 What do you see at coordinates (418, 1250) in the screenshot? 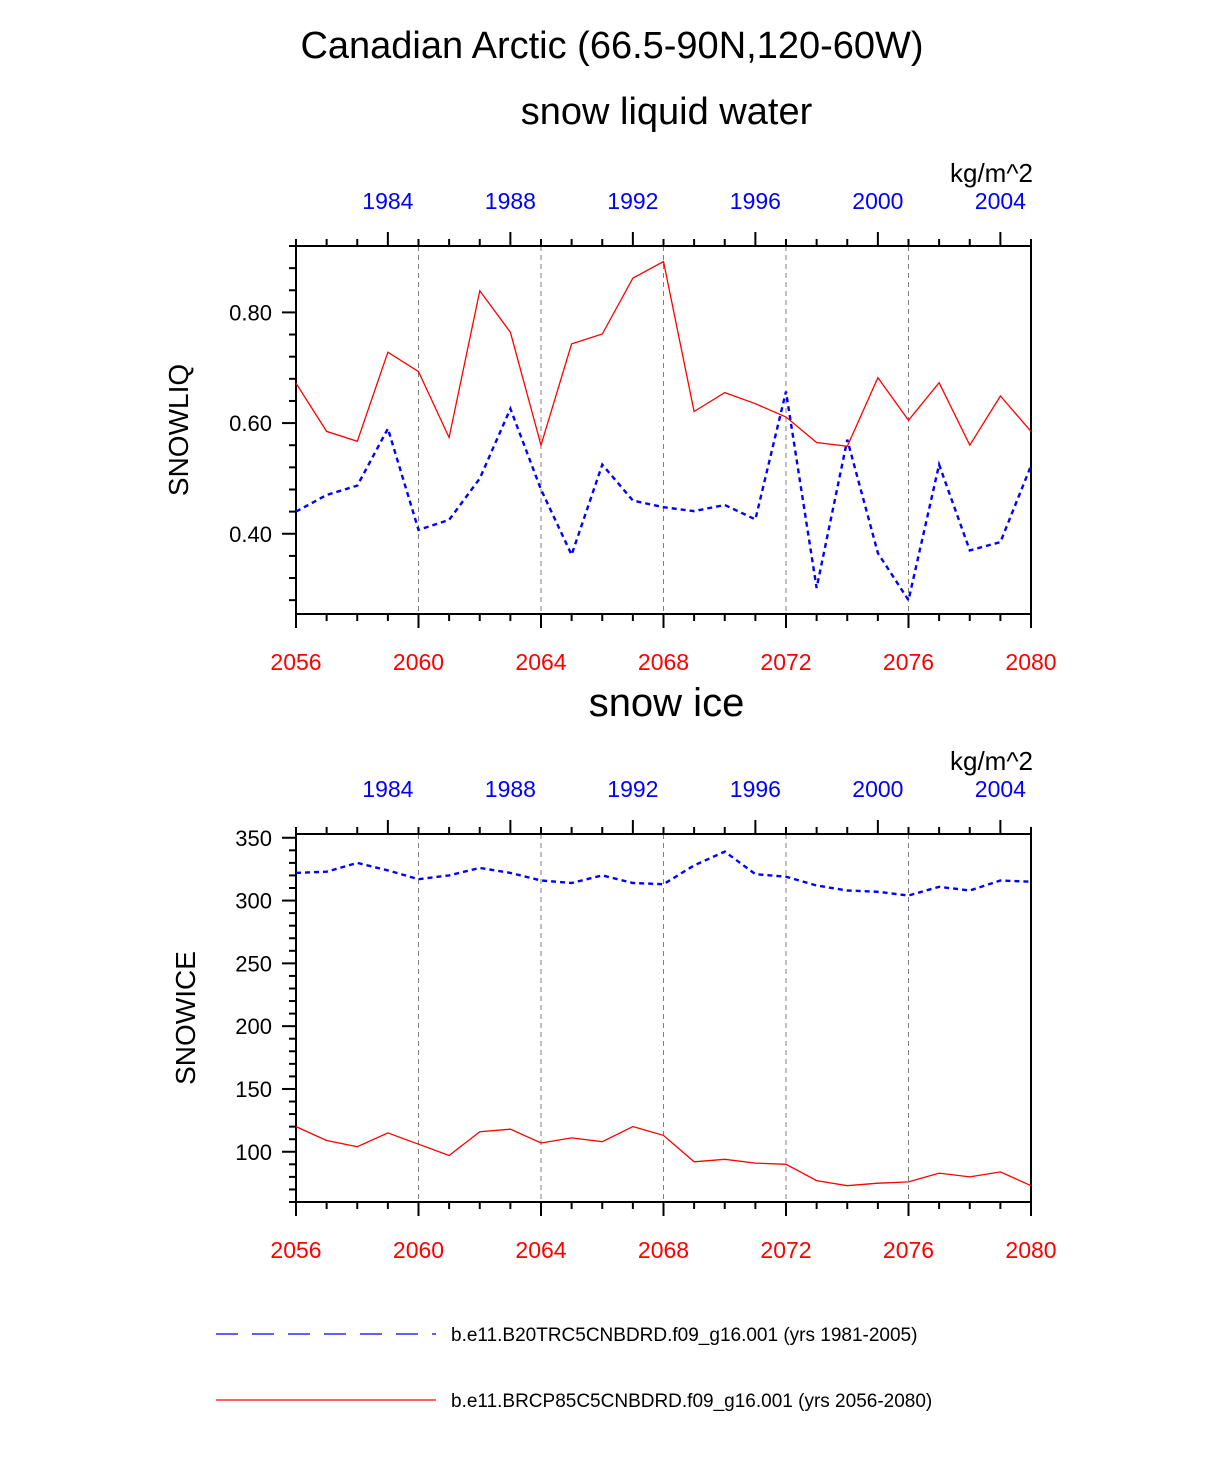
I see `x-tick-label-bottom: 2060` at bounding box center [418, 1250].